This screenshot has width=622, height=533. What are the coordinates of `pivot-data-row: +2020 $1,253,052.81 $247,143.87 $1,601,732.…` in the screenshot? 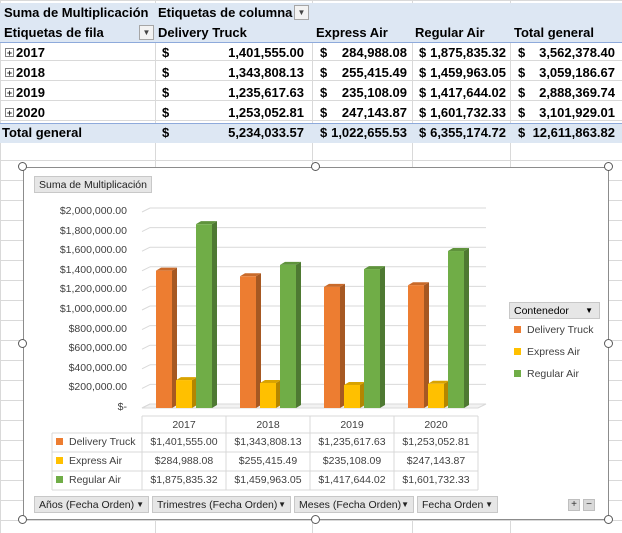 It's located at (311, 113).